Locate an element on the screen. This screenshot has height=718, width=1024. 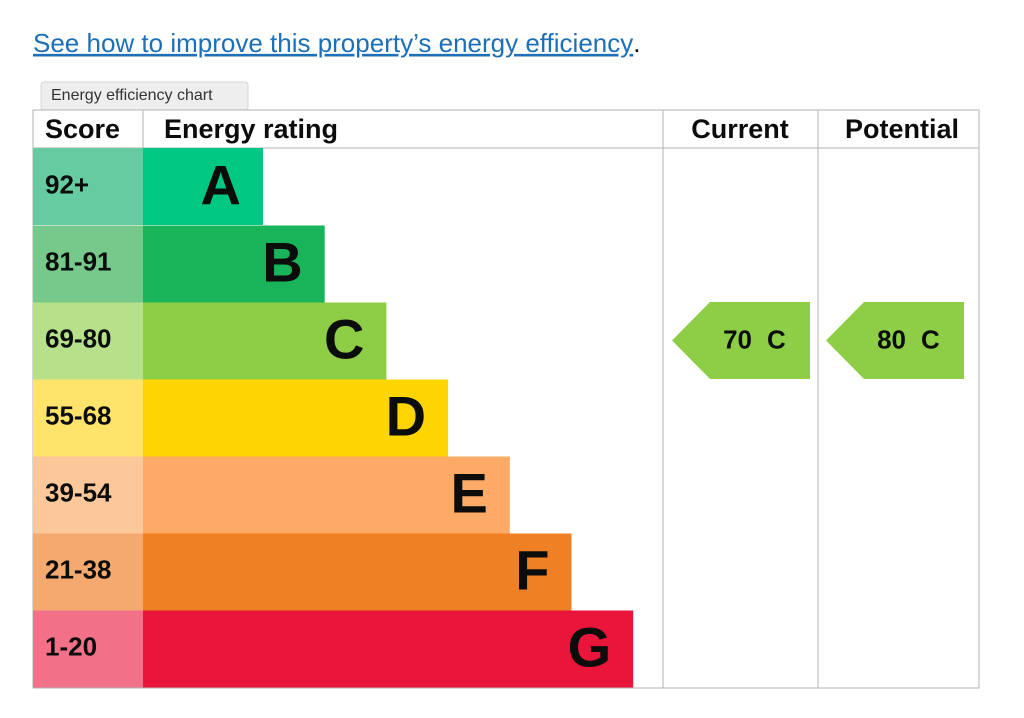
rating-letter: E is located at coordinates (468, 492).